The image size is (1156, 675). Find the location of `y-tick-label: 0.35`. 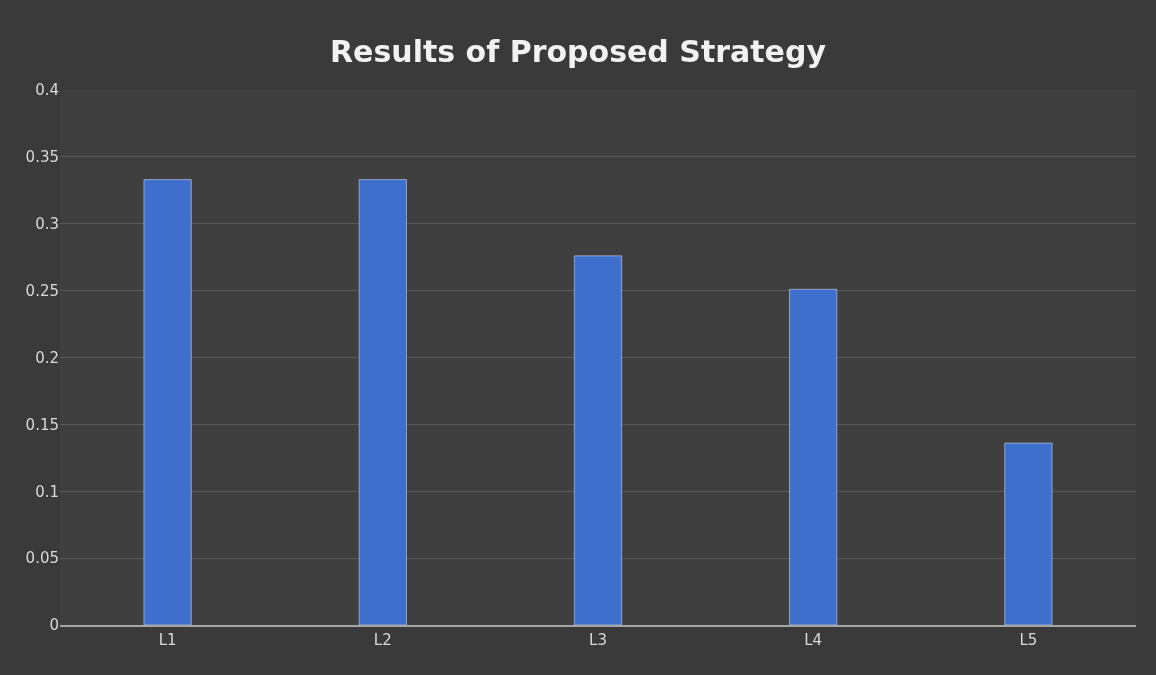

y-tick-label: 0.35 is located at coordinates (42, 157).